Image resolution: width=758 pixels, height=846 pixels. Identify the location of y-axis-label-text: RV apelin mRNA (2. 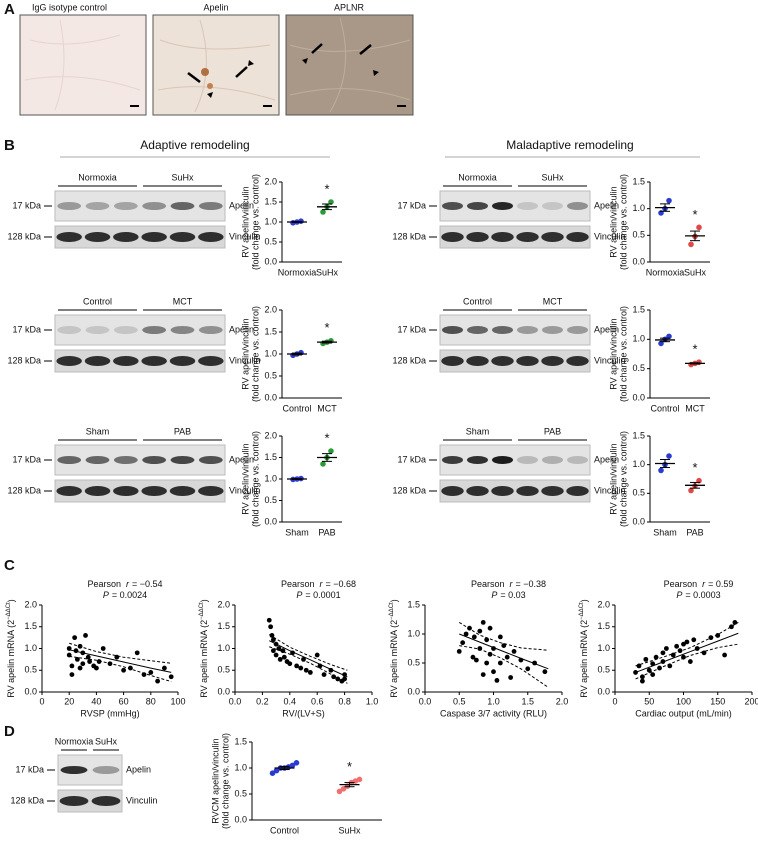
(204, 659).